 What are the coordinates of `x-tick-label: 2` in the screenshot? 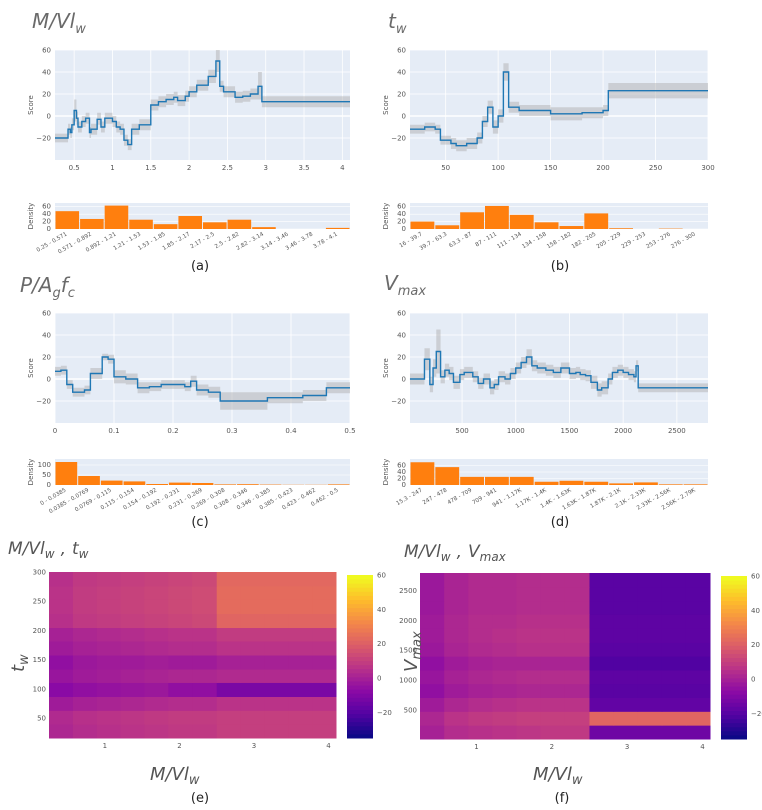 It's located at (179, 746).